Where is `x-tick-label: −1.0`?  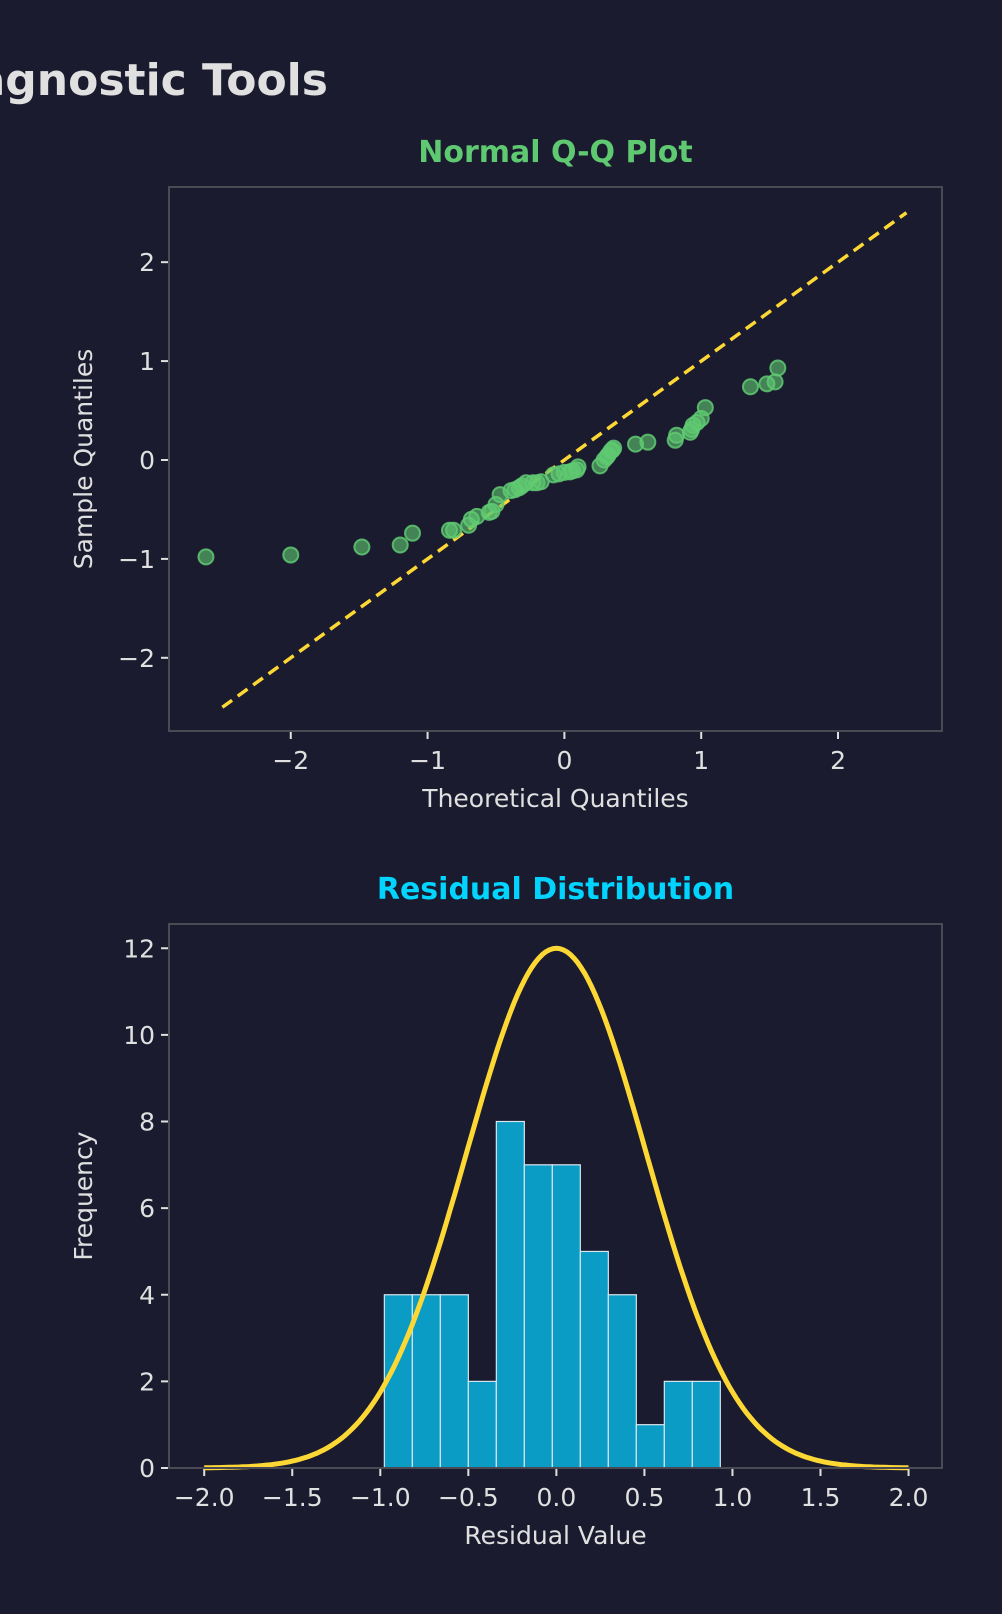 x-tick-label: −1.0 is located at coordinates (380, 1497).